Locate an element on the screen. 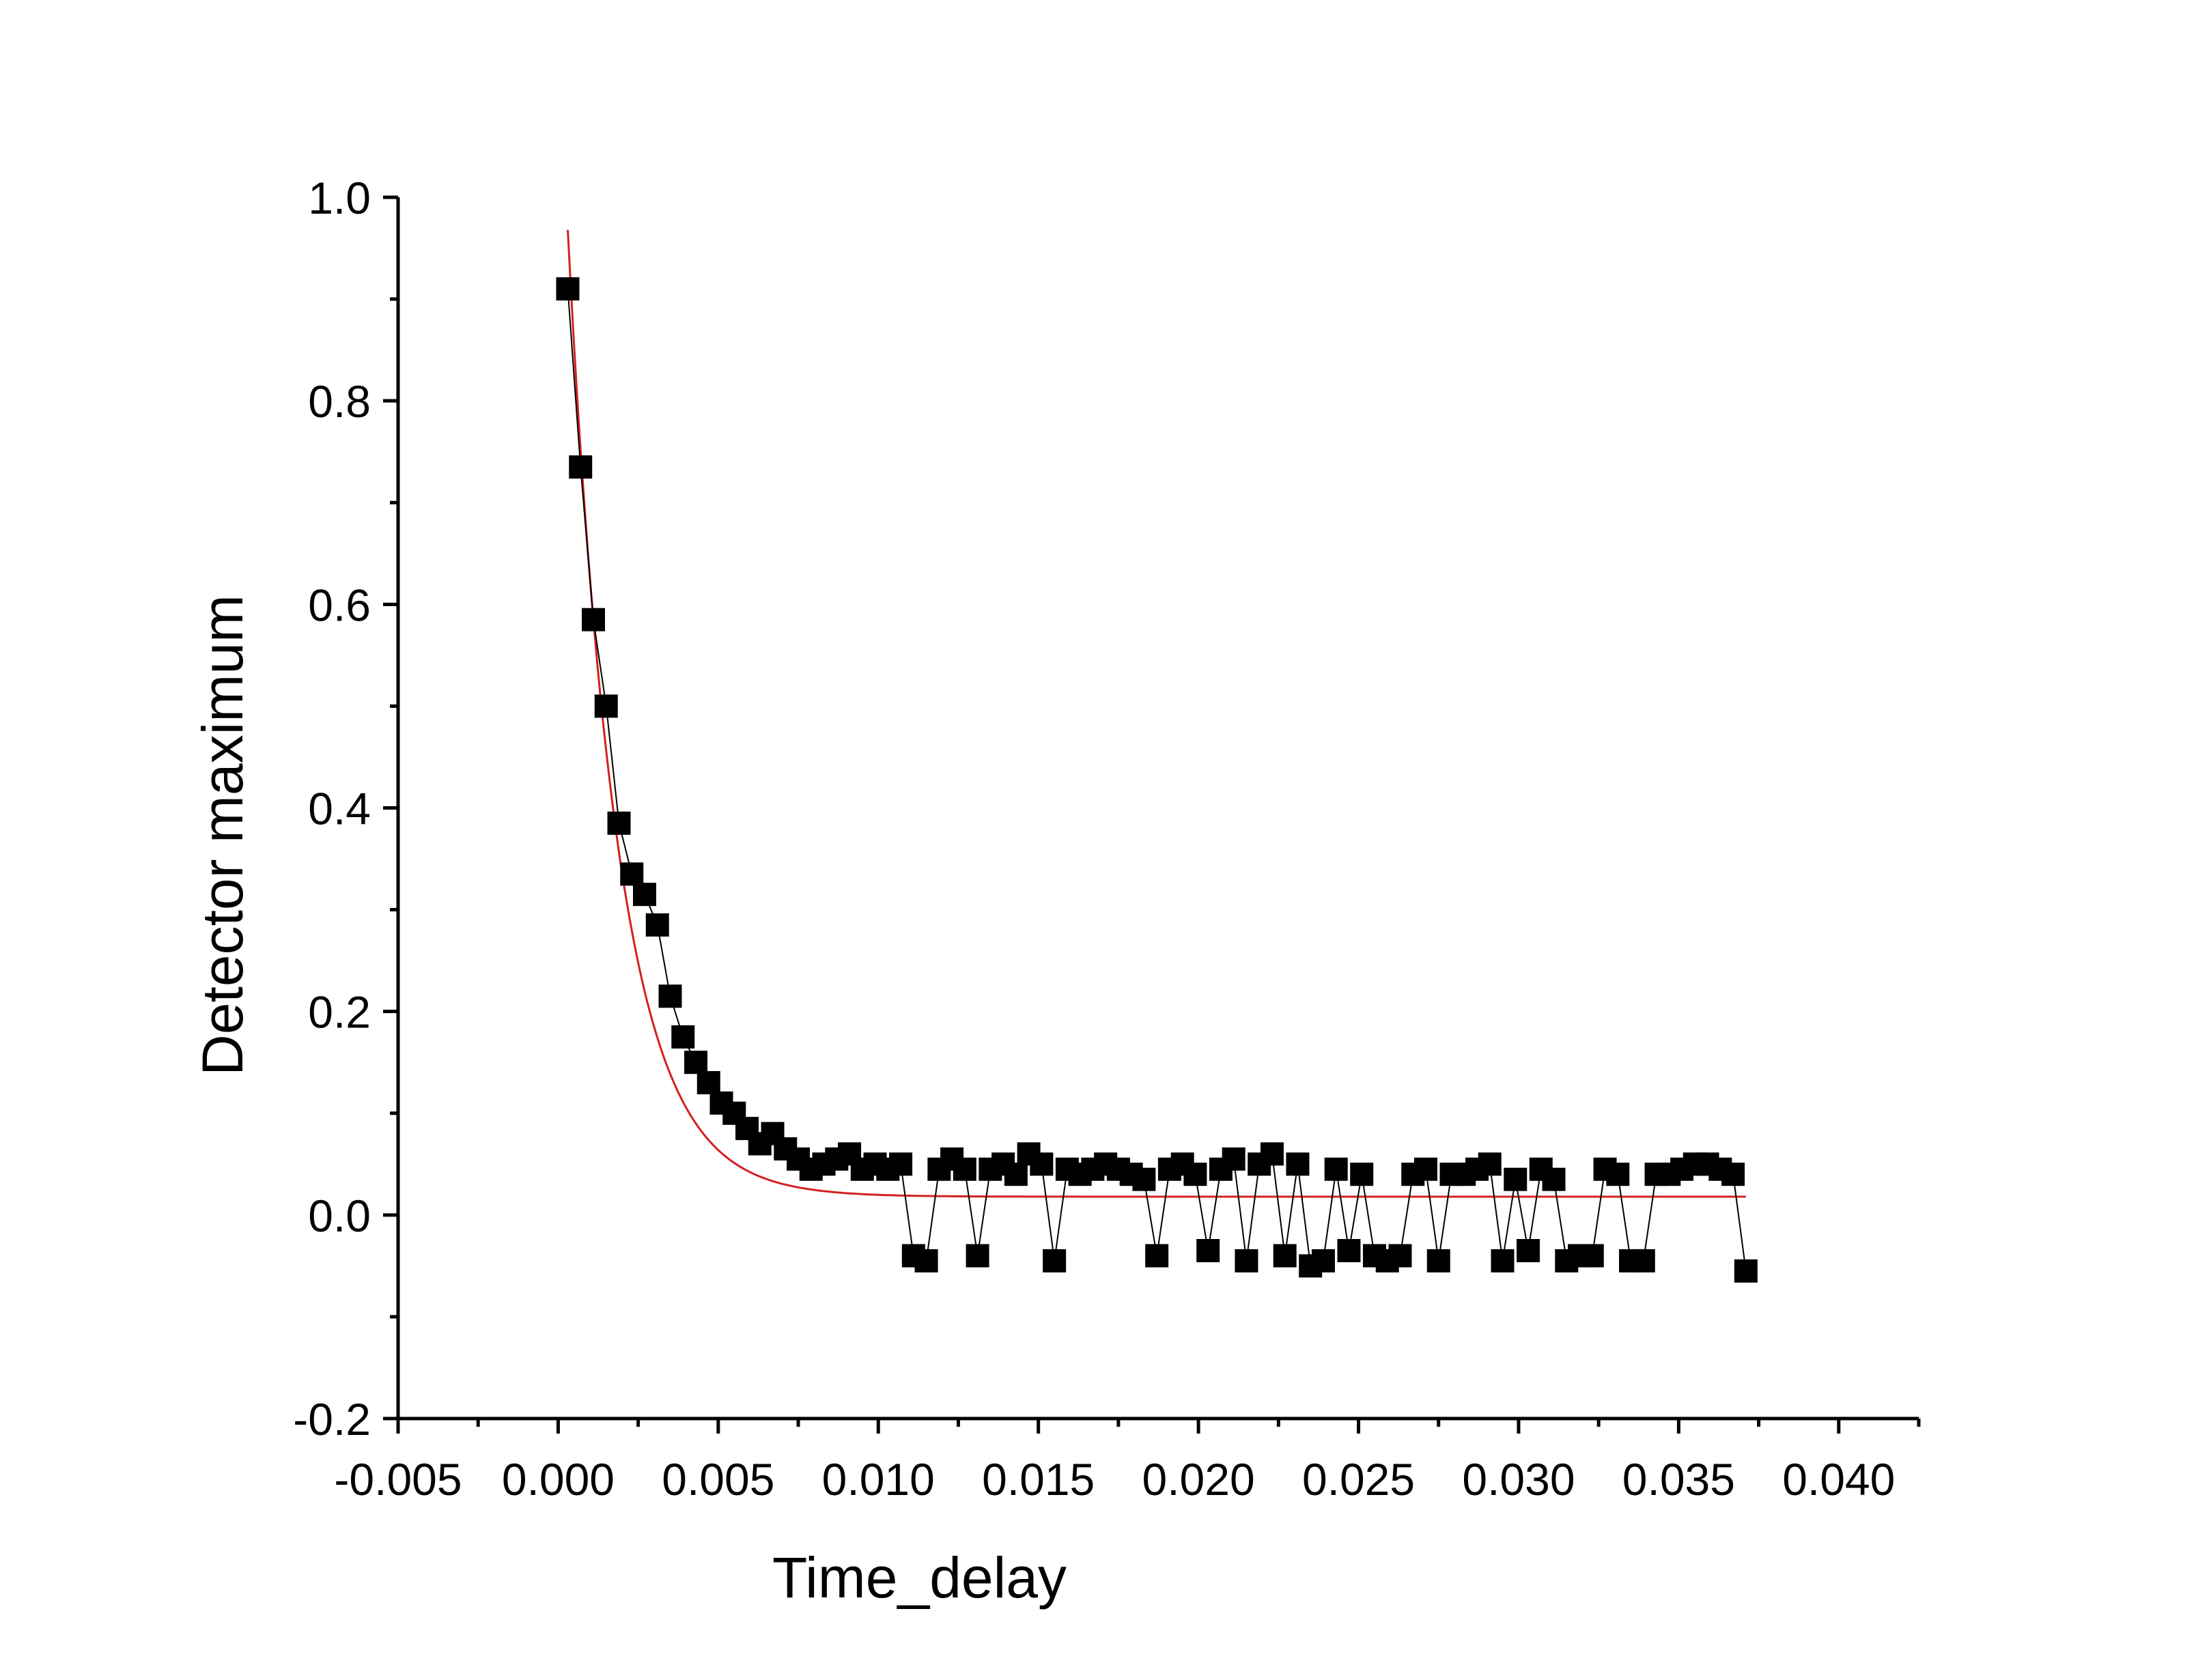 The image size is (2196, 1680). y-ticks: -0.2 0.0 0.2 0.4 0.6 0.8 1.0 is located at coordinates (346, 808).